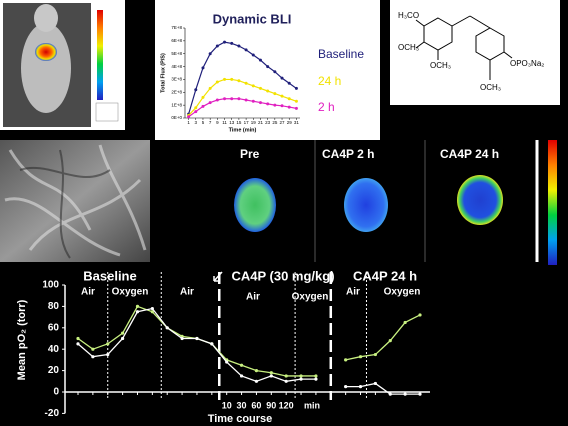  I want to click on y-tick-label: 0, so click(56, 392).